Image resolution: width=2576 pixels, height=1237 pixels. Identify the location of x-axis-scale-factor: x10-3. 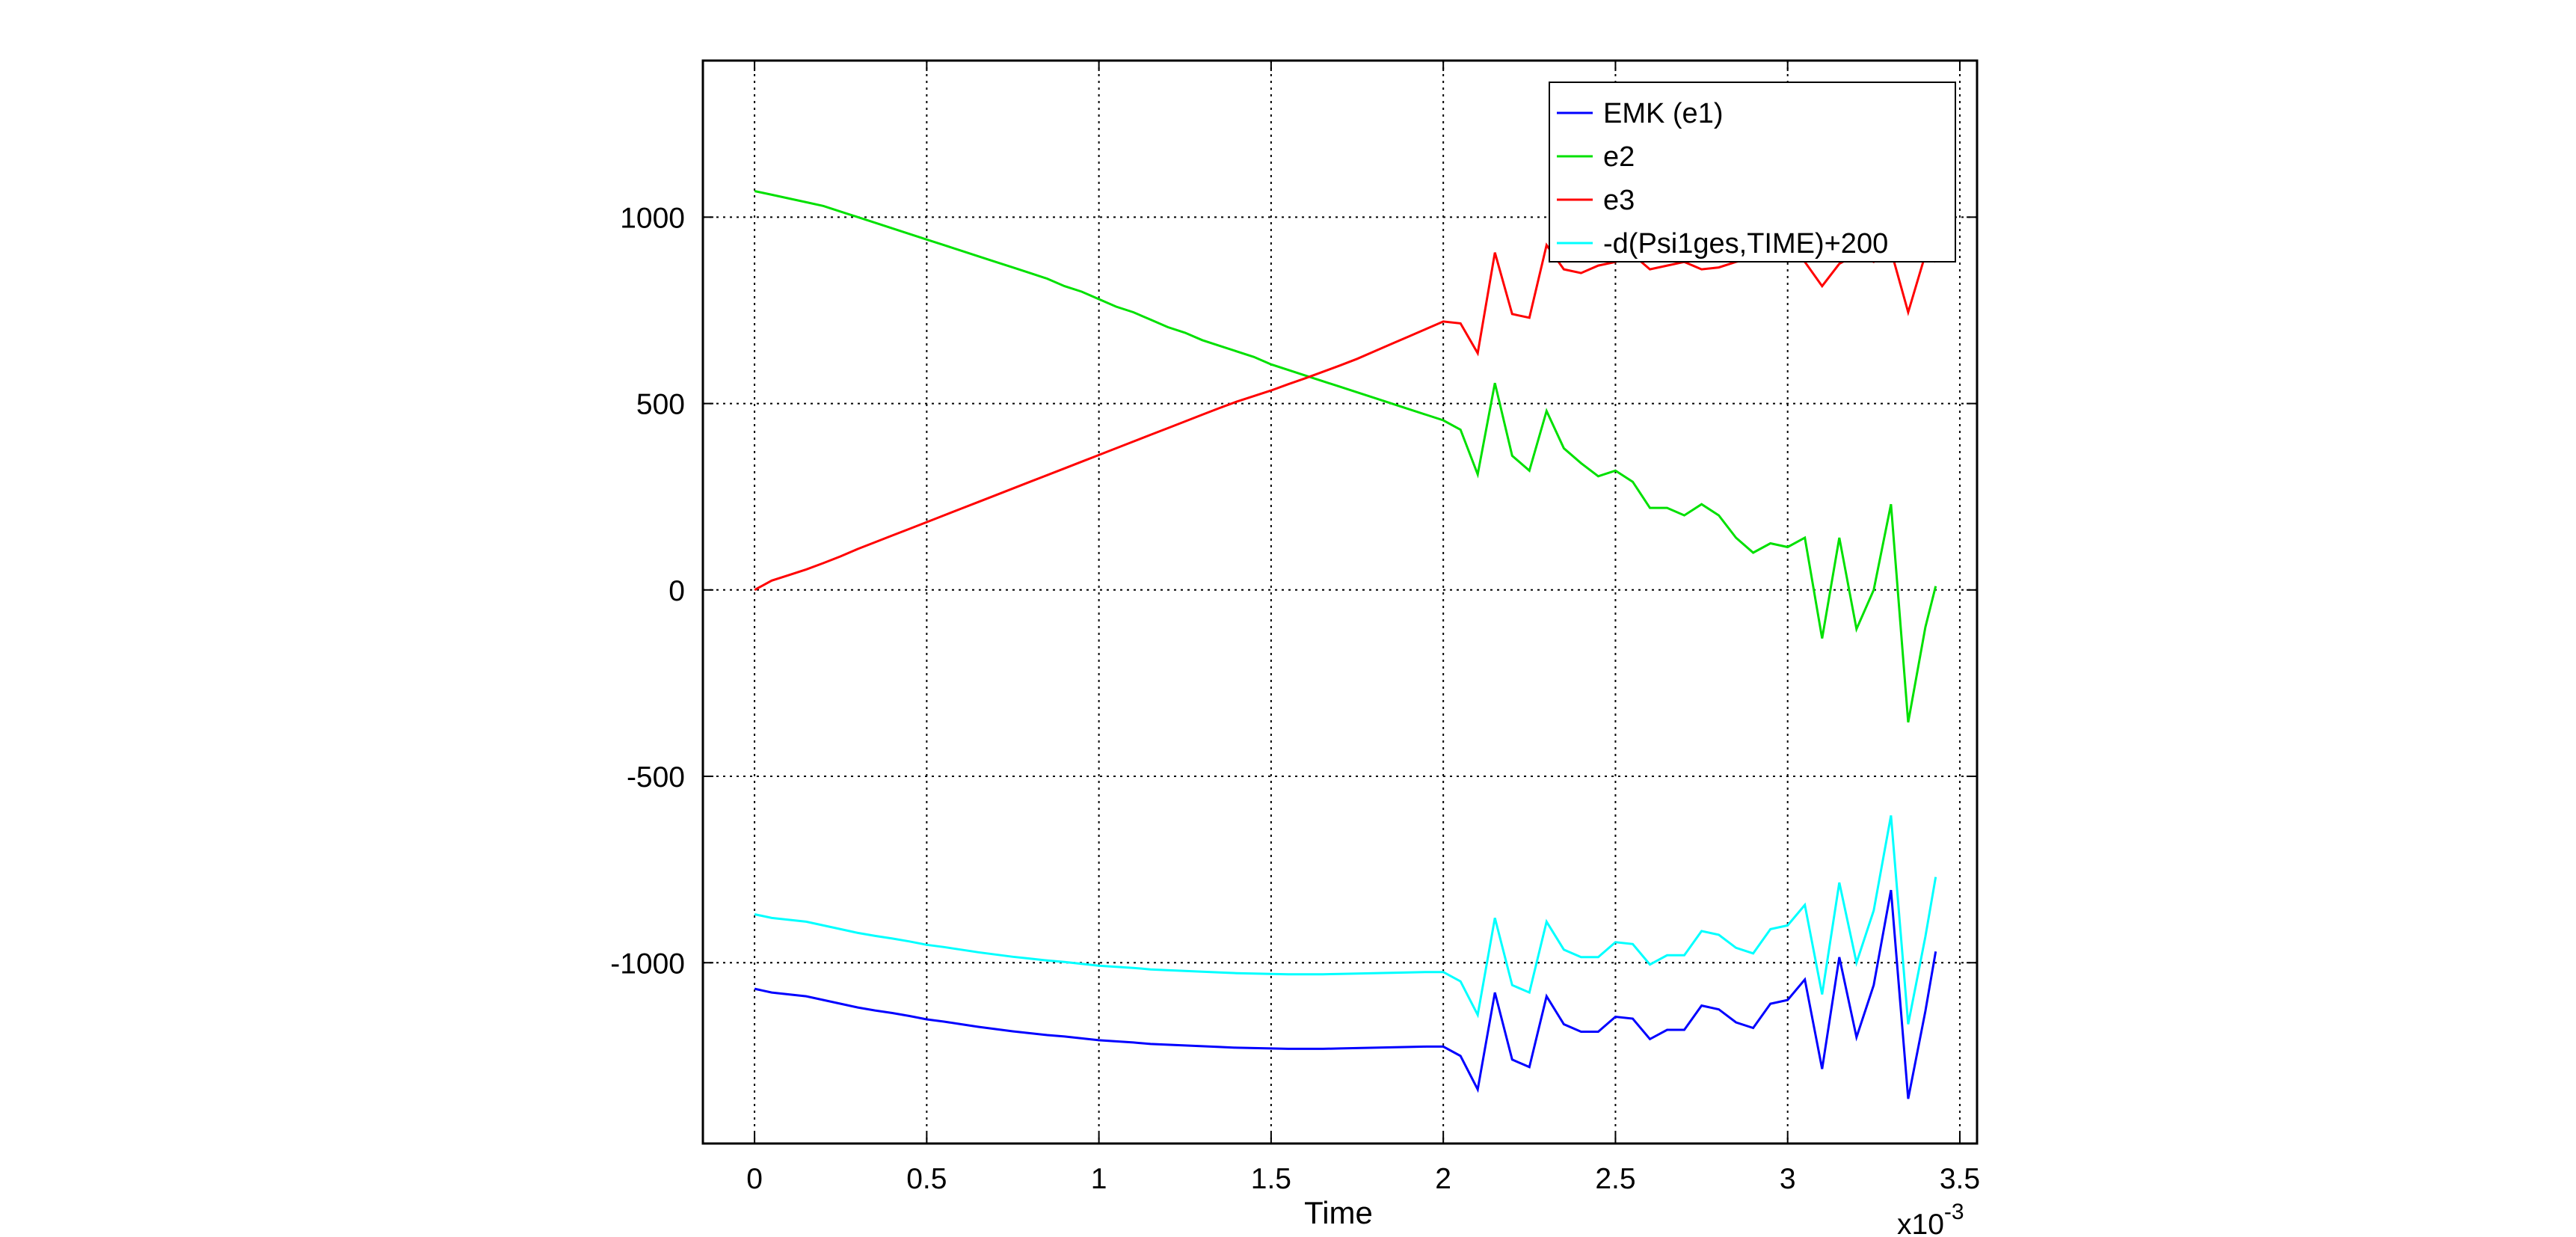
(1930, 1218).